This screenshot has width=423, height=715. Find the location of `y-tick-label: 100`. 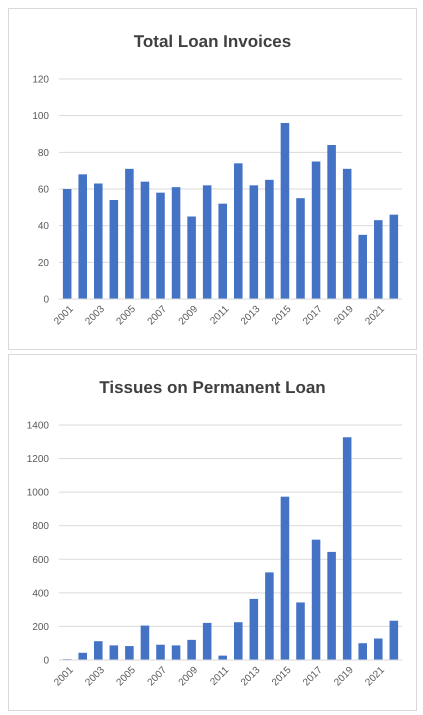

y-tick-label: 100 is located at coordinates (41, 116).